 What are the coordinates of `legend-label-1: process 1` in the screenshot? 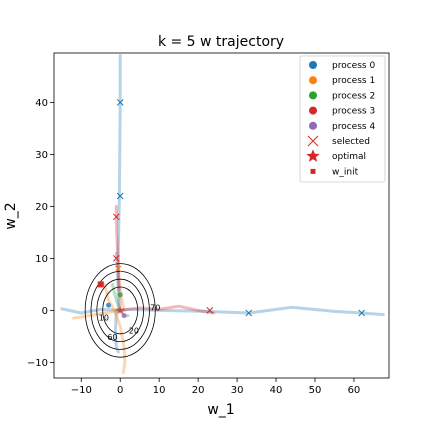 It's located at (353, 81).